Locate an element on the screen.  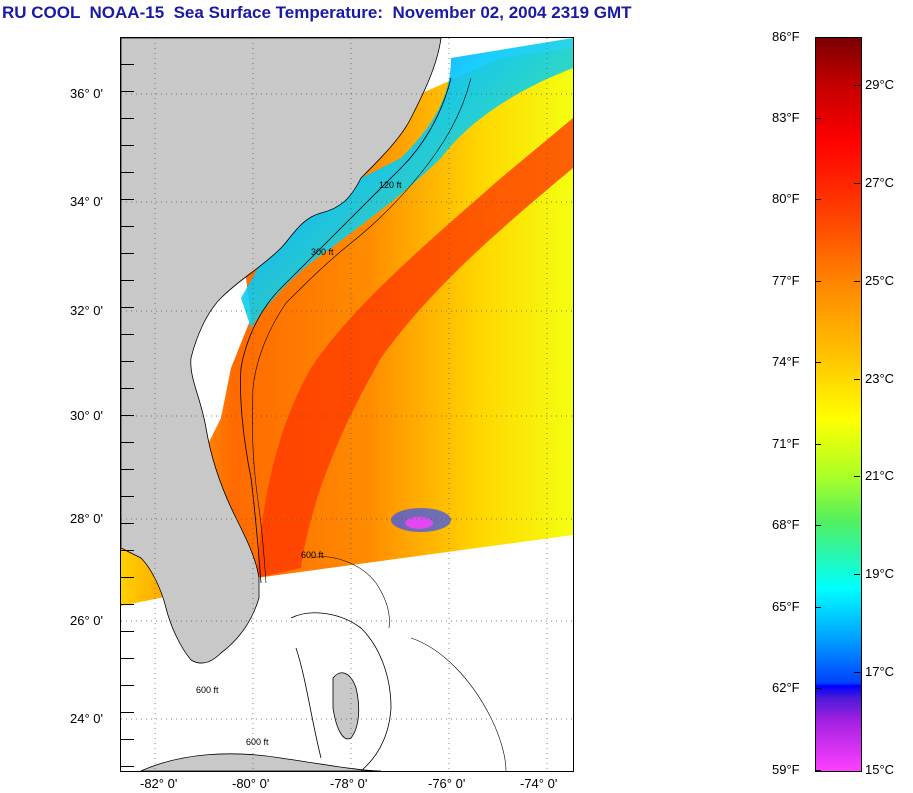
latitude-label: 26° 0' is located at coordinates (86, 620).